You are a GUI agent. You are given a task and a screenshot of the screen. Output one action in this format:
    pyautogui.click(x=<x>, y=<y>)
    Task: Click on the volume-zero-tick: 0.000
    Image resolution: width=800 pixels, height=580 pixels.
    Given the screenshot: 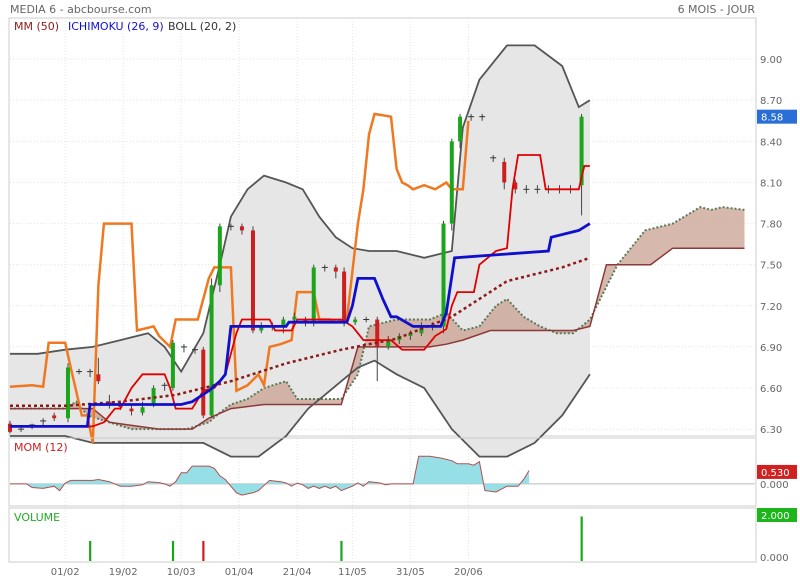 What is the action you would take?
    pyautogui.click(x=774, y=558)
    